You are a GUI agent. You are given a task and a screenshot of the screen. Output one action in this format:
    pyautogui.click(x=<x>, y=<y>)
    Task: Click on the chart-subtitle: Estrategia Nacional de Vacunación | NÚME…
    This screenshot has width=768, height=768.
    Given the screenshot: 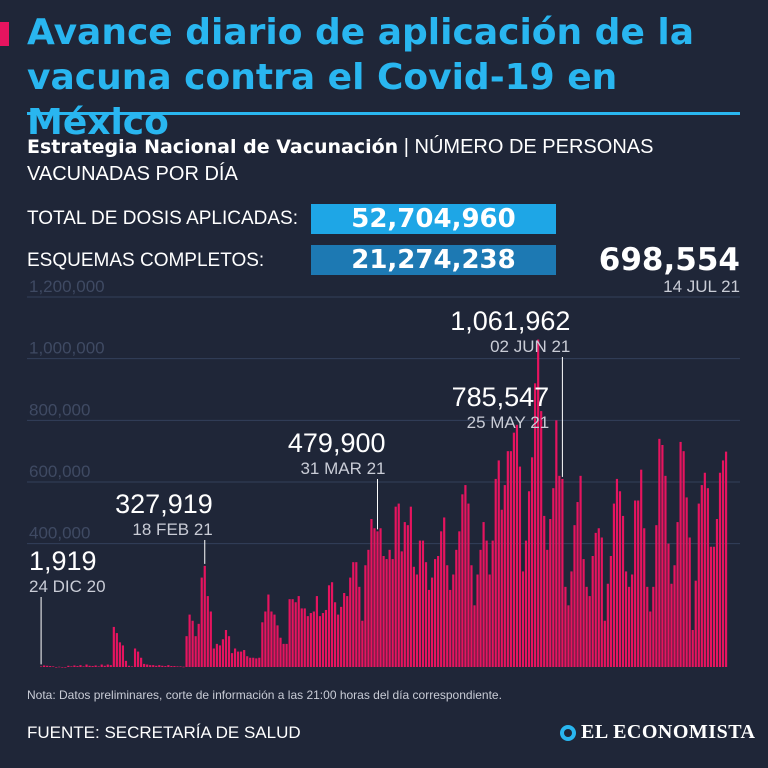 What is the action you would take?
    pyautogui.click(x=387, y=161)
    